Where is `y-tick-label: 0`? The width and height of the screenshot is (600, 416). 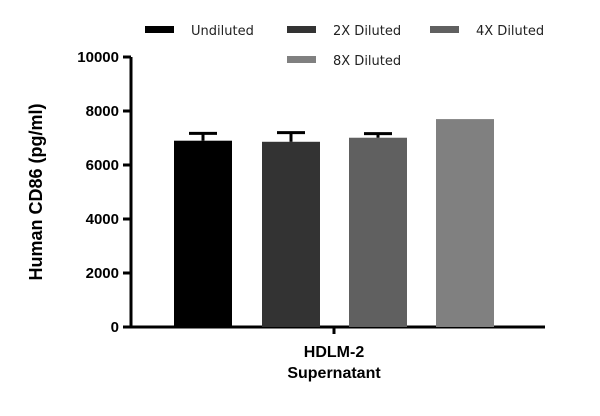
y-tick-label: 0 is located at coordinates (115, 327).